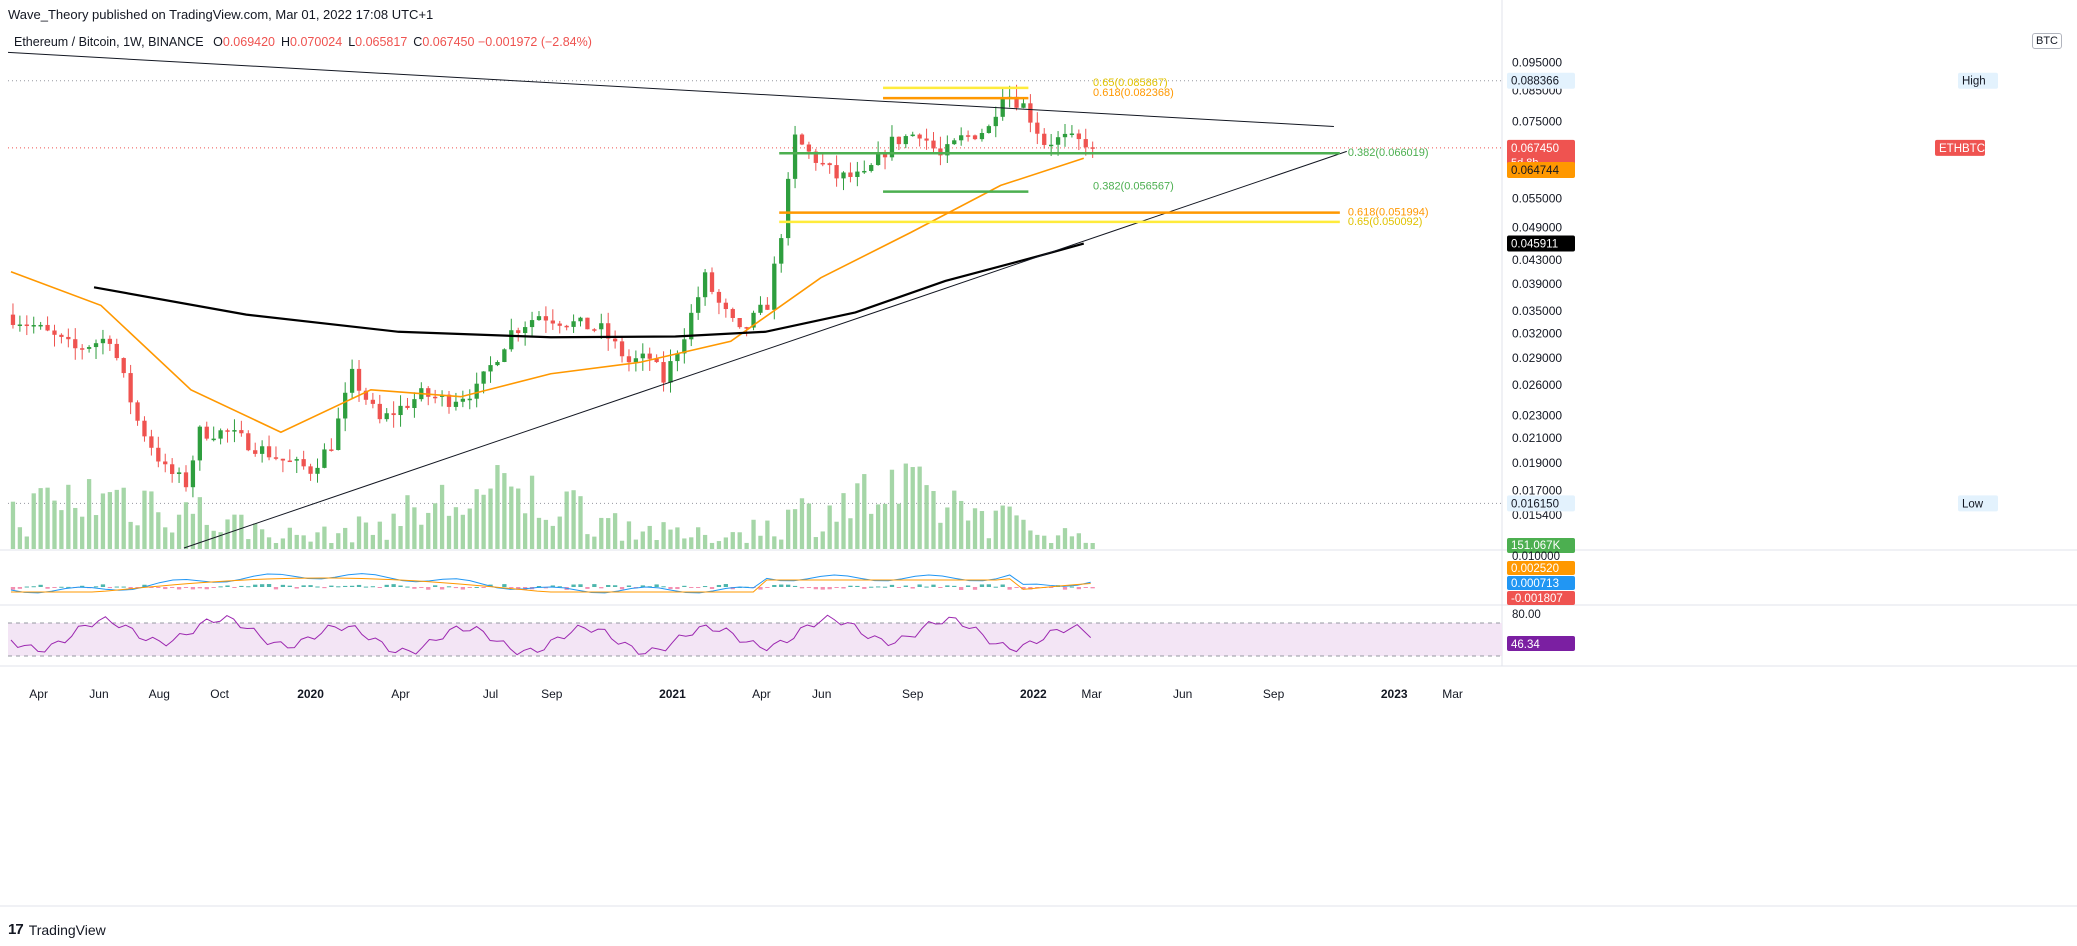 This screenshot has height=946, width=2077. I want to click on footer-brand: 17 TradingView, so click(57, 929).